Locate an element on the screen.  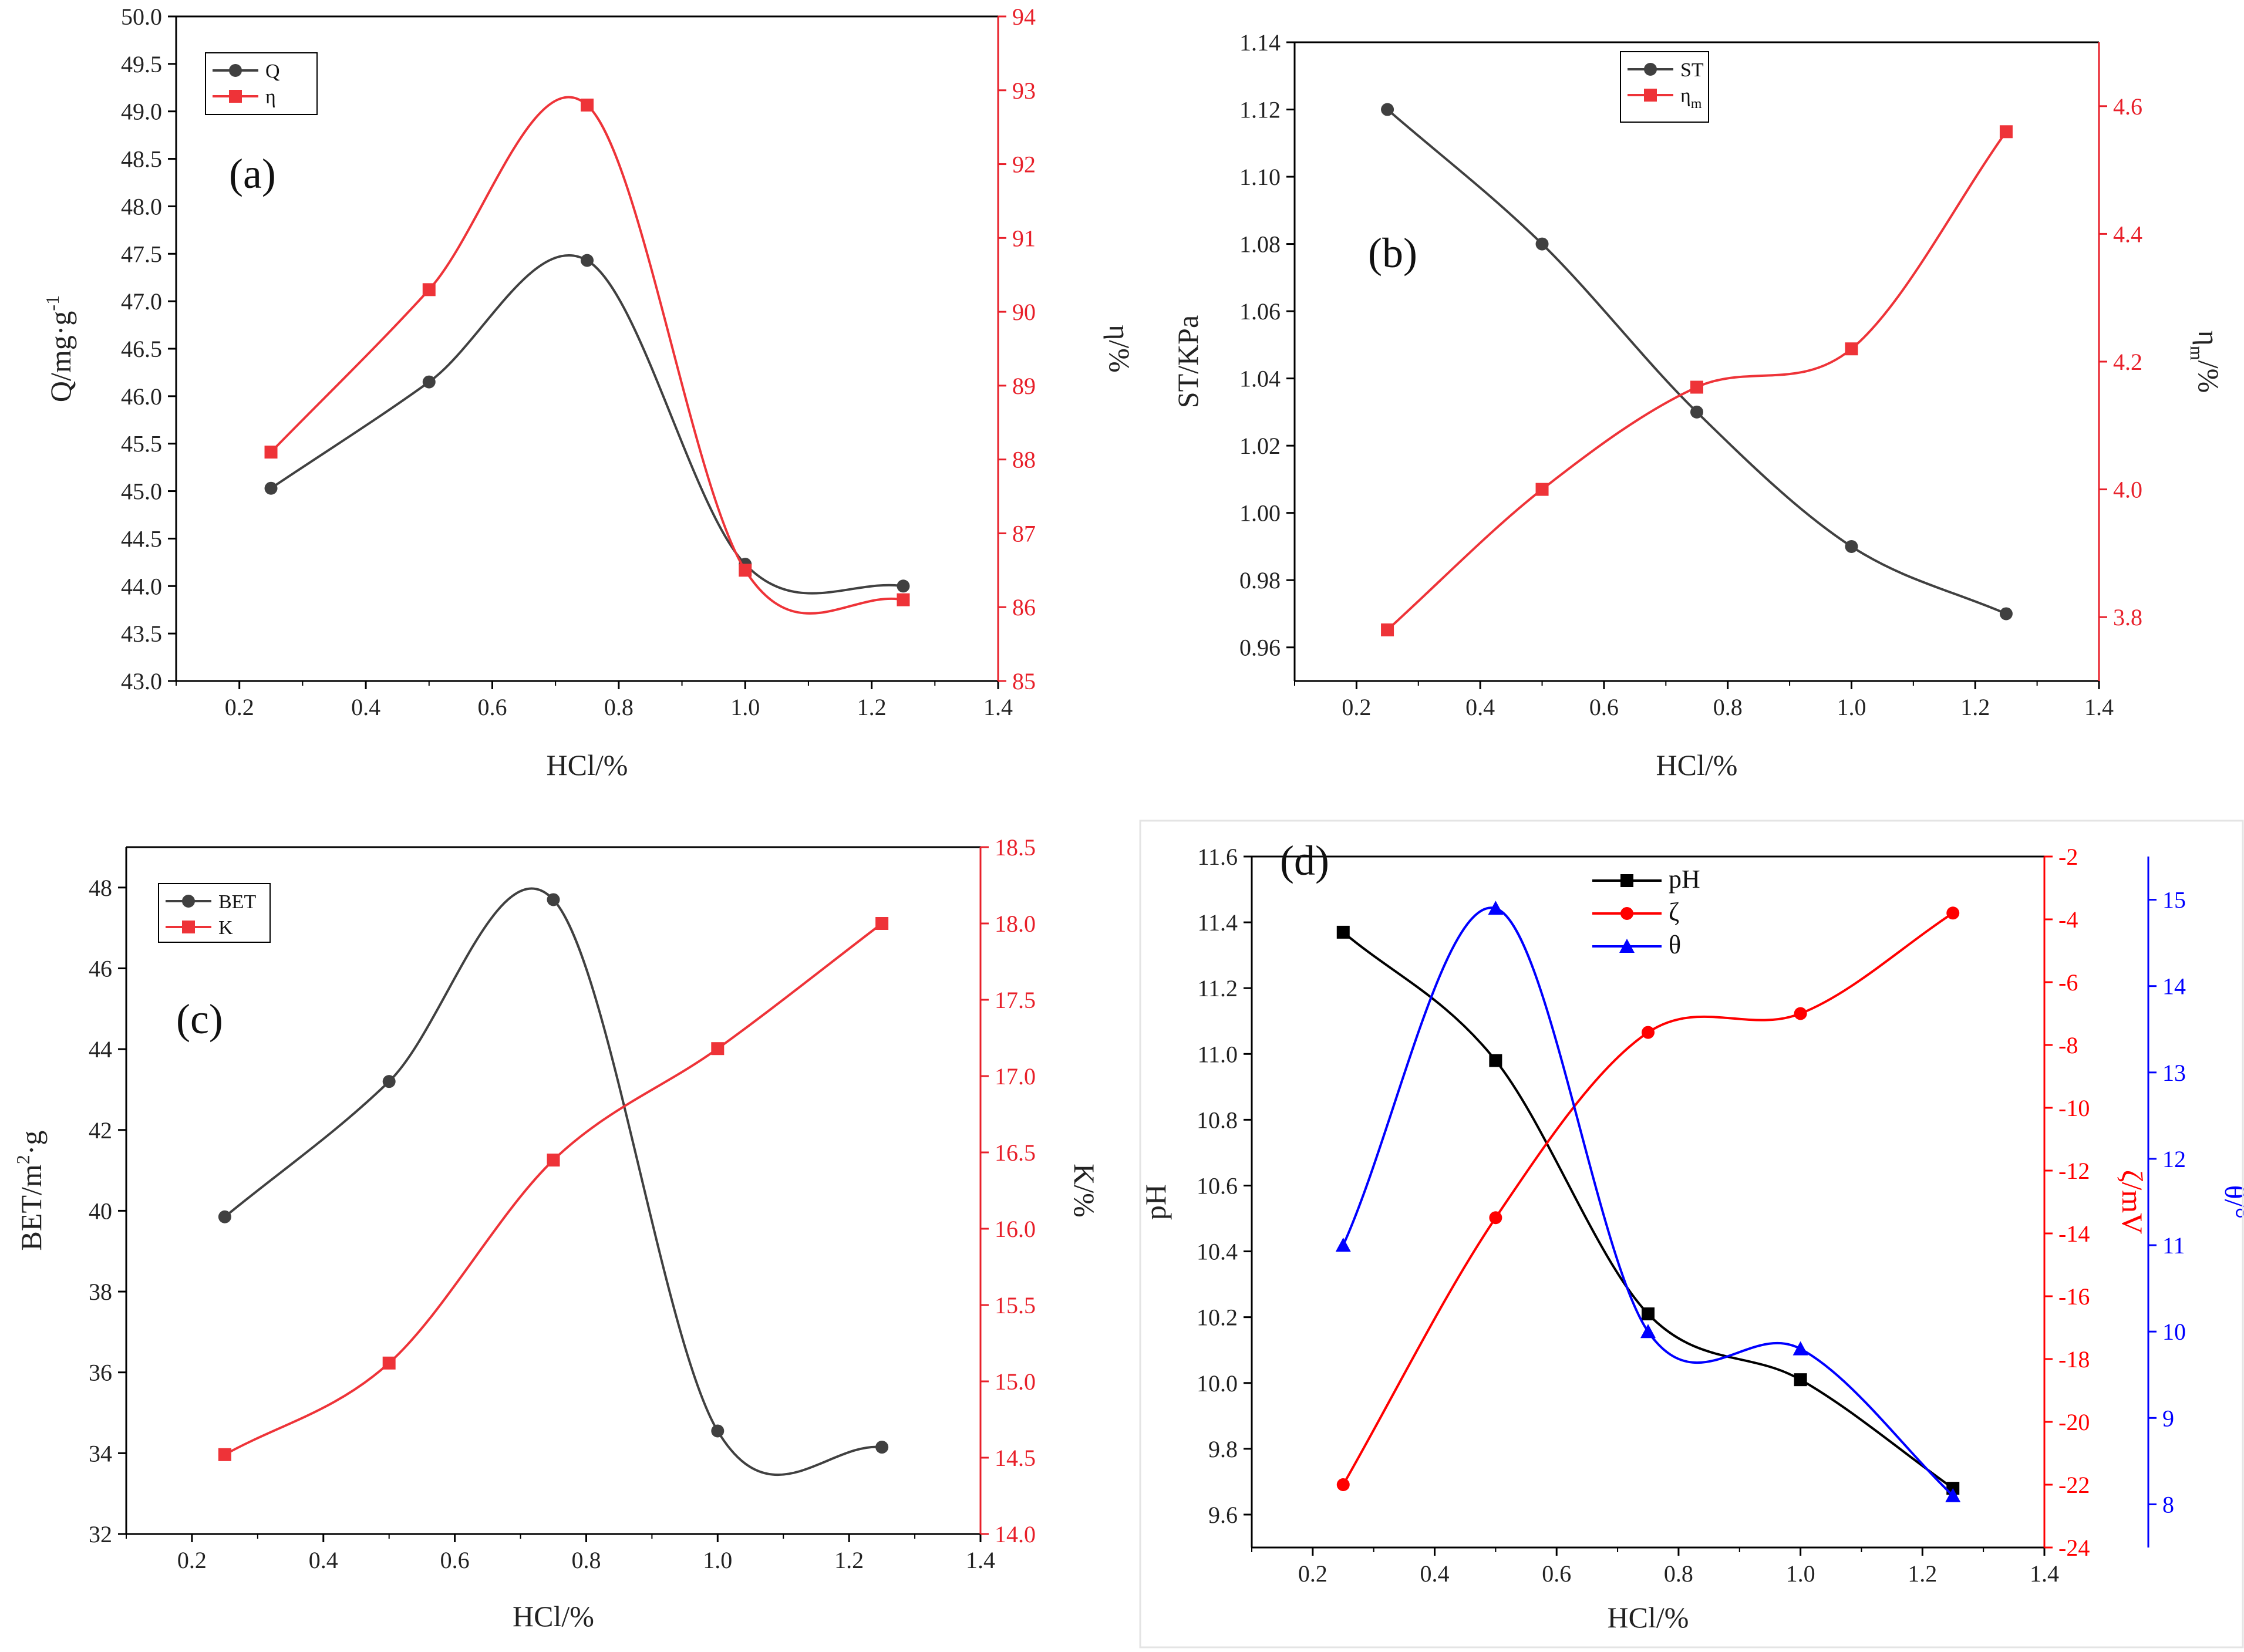
left-y-tick-label: 46.0 is located at coordinates (141, 396).